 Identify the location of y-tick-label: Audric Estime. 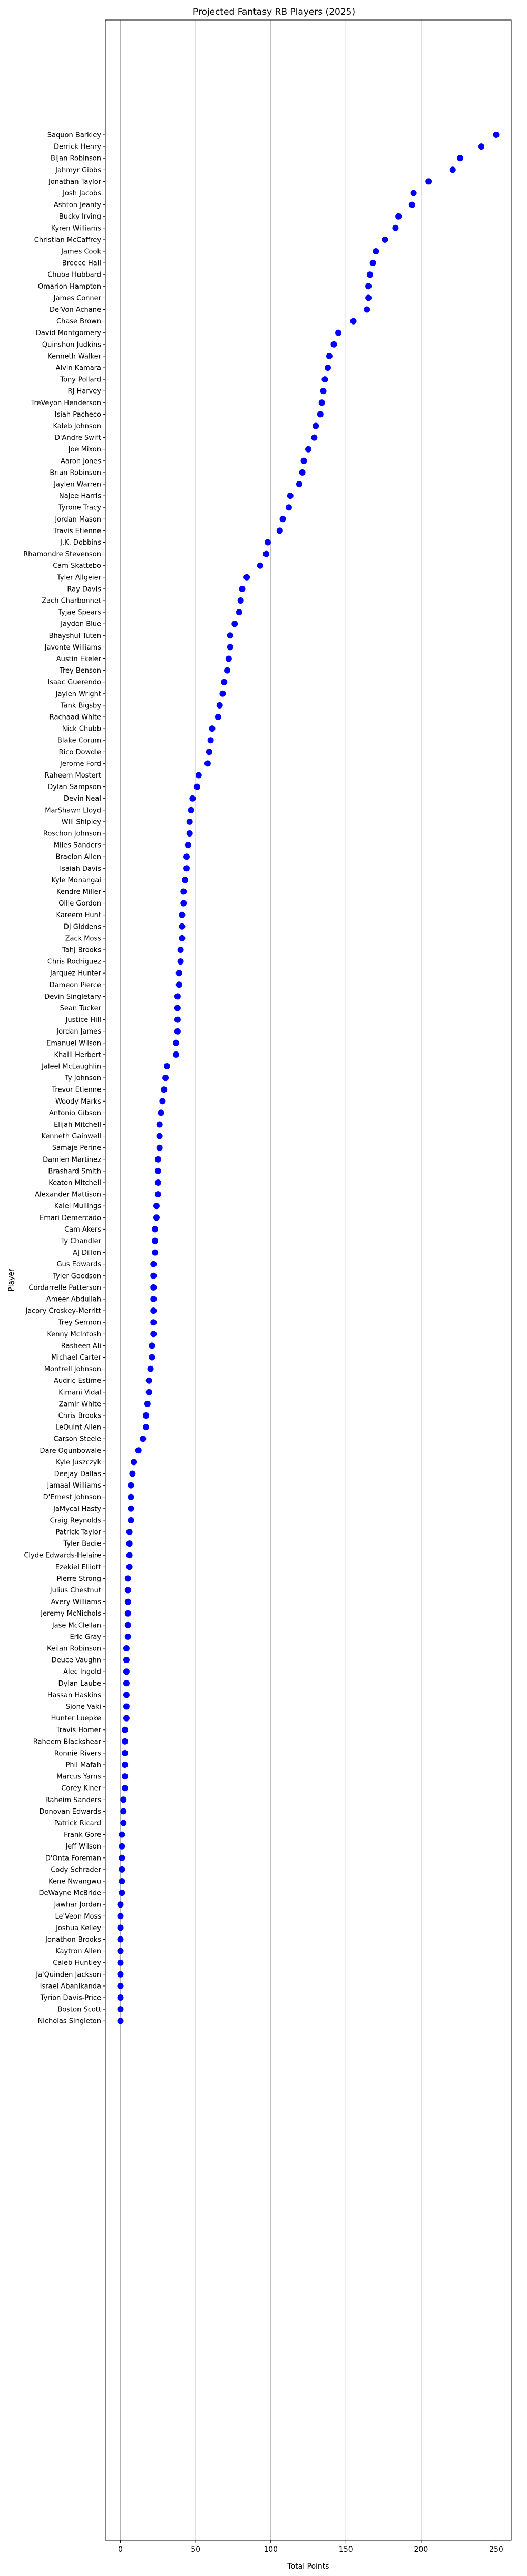
(77, 1381).